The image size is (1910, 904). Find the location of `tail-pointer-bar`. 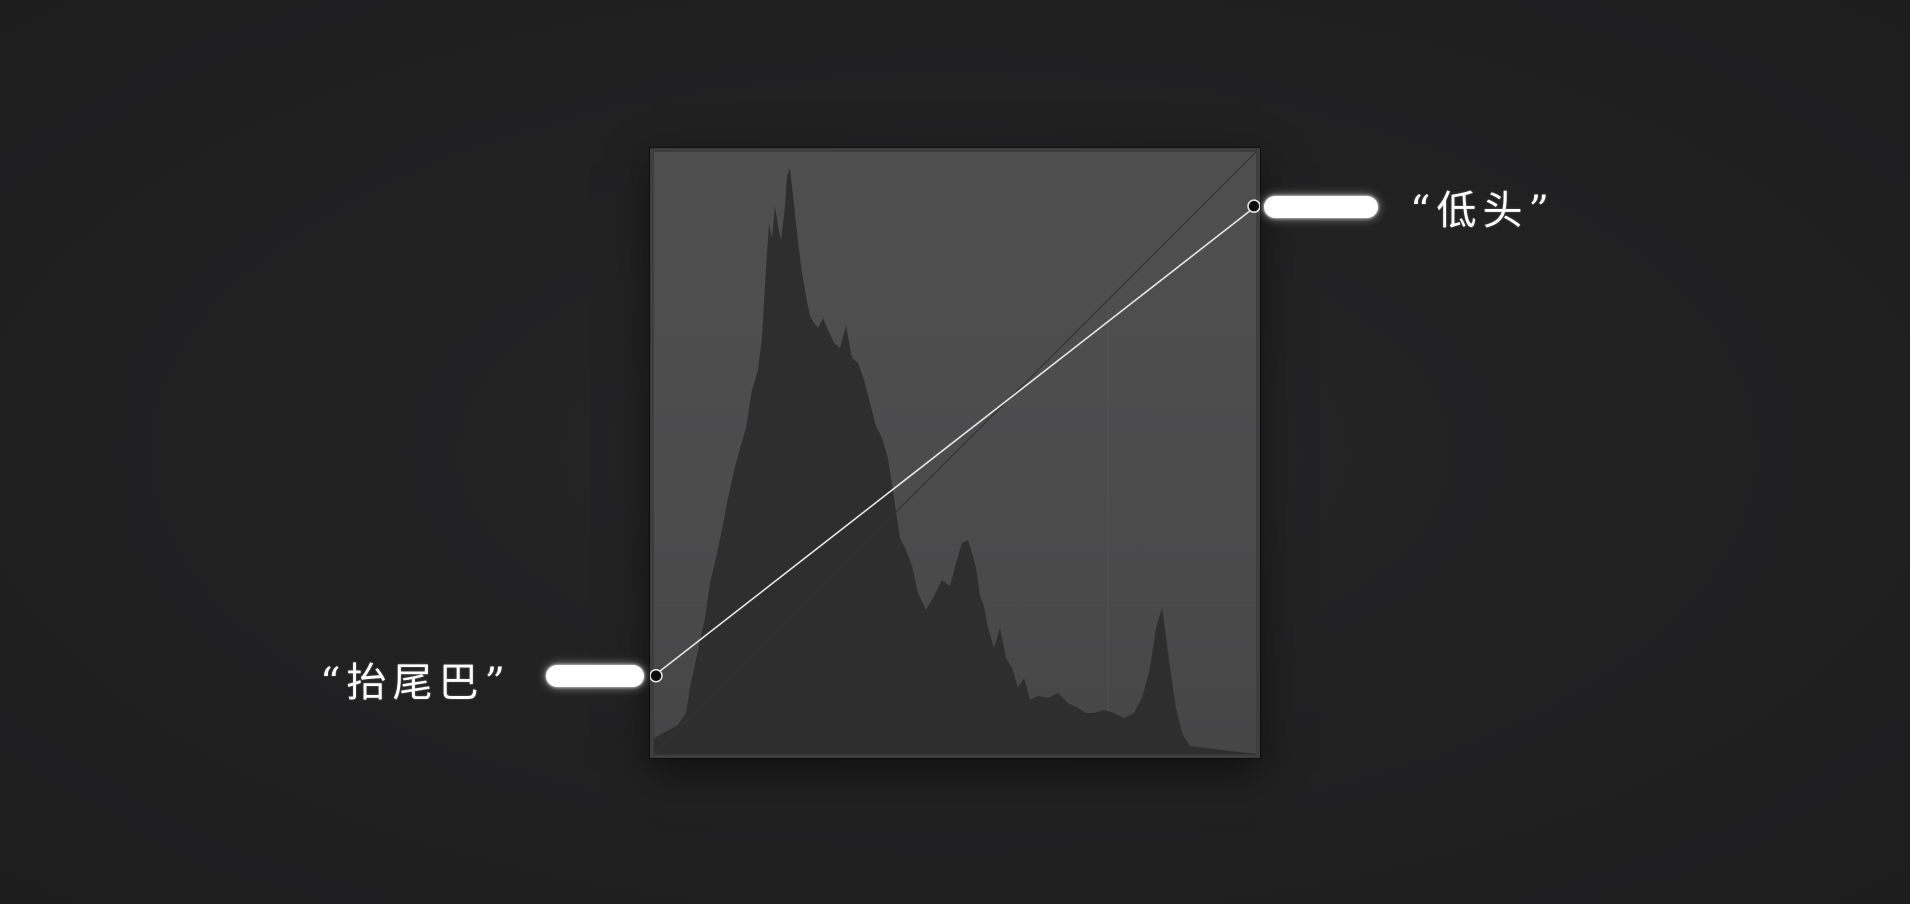

tail-pointer-bar is located at coordinates (595, 676).